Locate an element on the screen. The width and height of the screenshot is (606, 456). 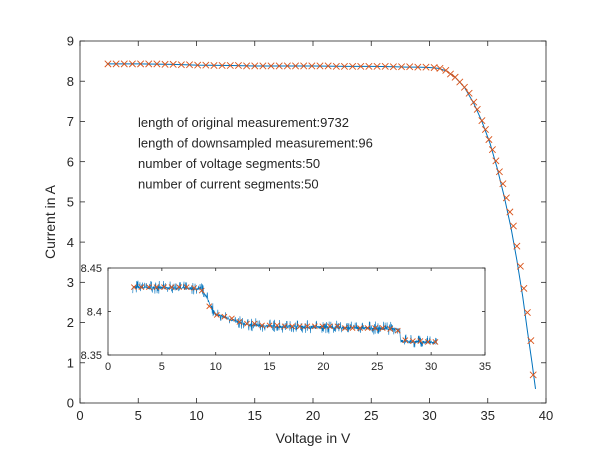
annotation-text: number of voltage segments:50 is located at coordinates (229, 163).